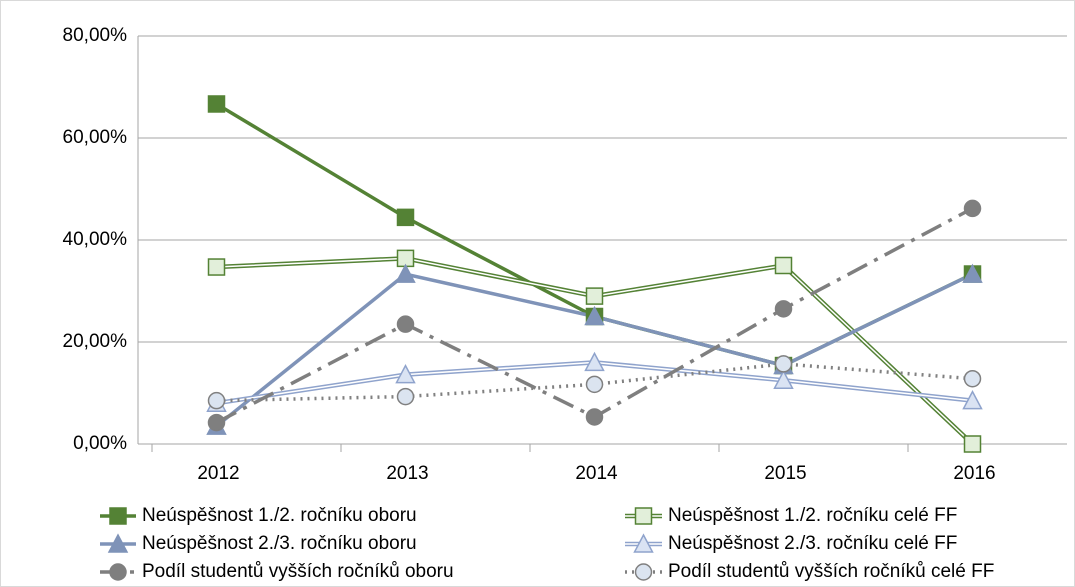 This screenshot has height=587, width=1075. What do you see at coordinates (279, 515) in the screenshot?
I see `legend-label: Neúspěšnost 1./2. ročníku oboru` at bounding box center [279, 515].